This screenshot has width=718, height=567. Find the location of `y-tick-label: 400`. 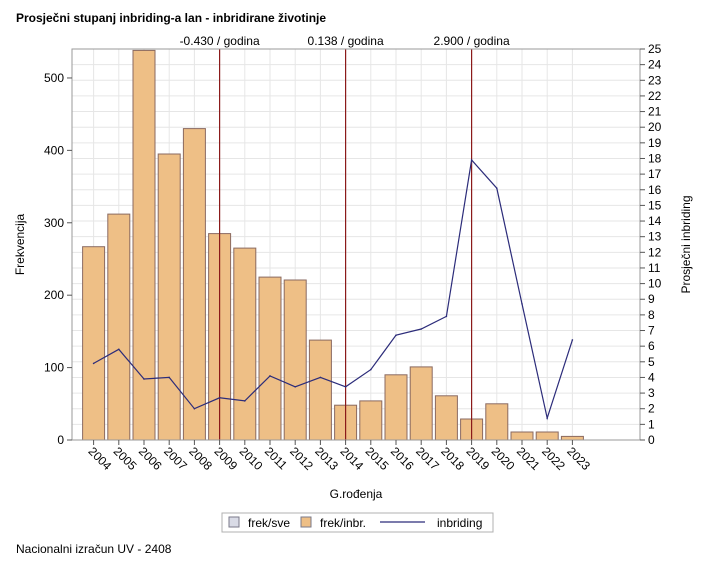

y-tick-label: 400 is located at coordinates (54, 150).